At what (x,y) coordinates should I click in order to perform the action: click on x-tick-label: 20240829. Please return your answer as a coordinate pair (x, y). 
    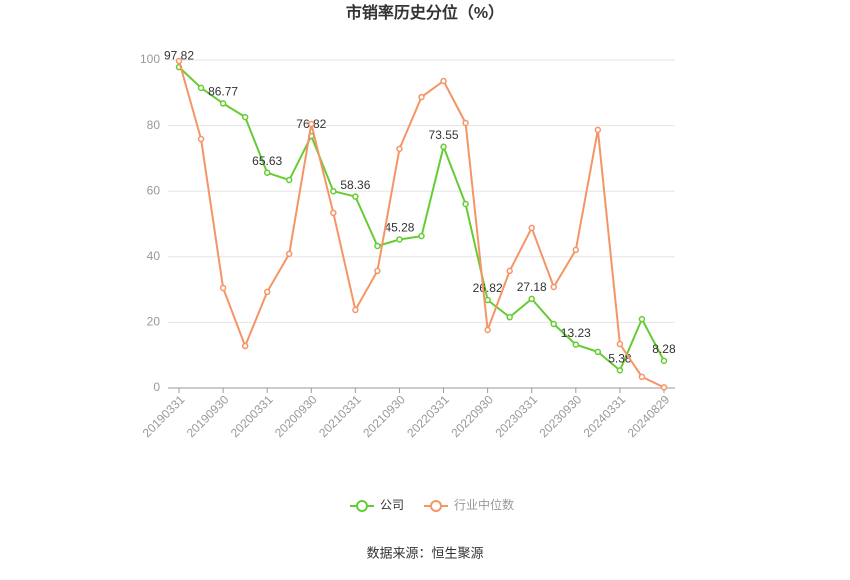
    Looking at the image, I should click on (649, 416).